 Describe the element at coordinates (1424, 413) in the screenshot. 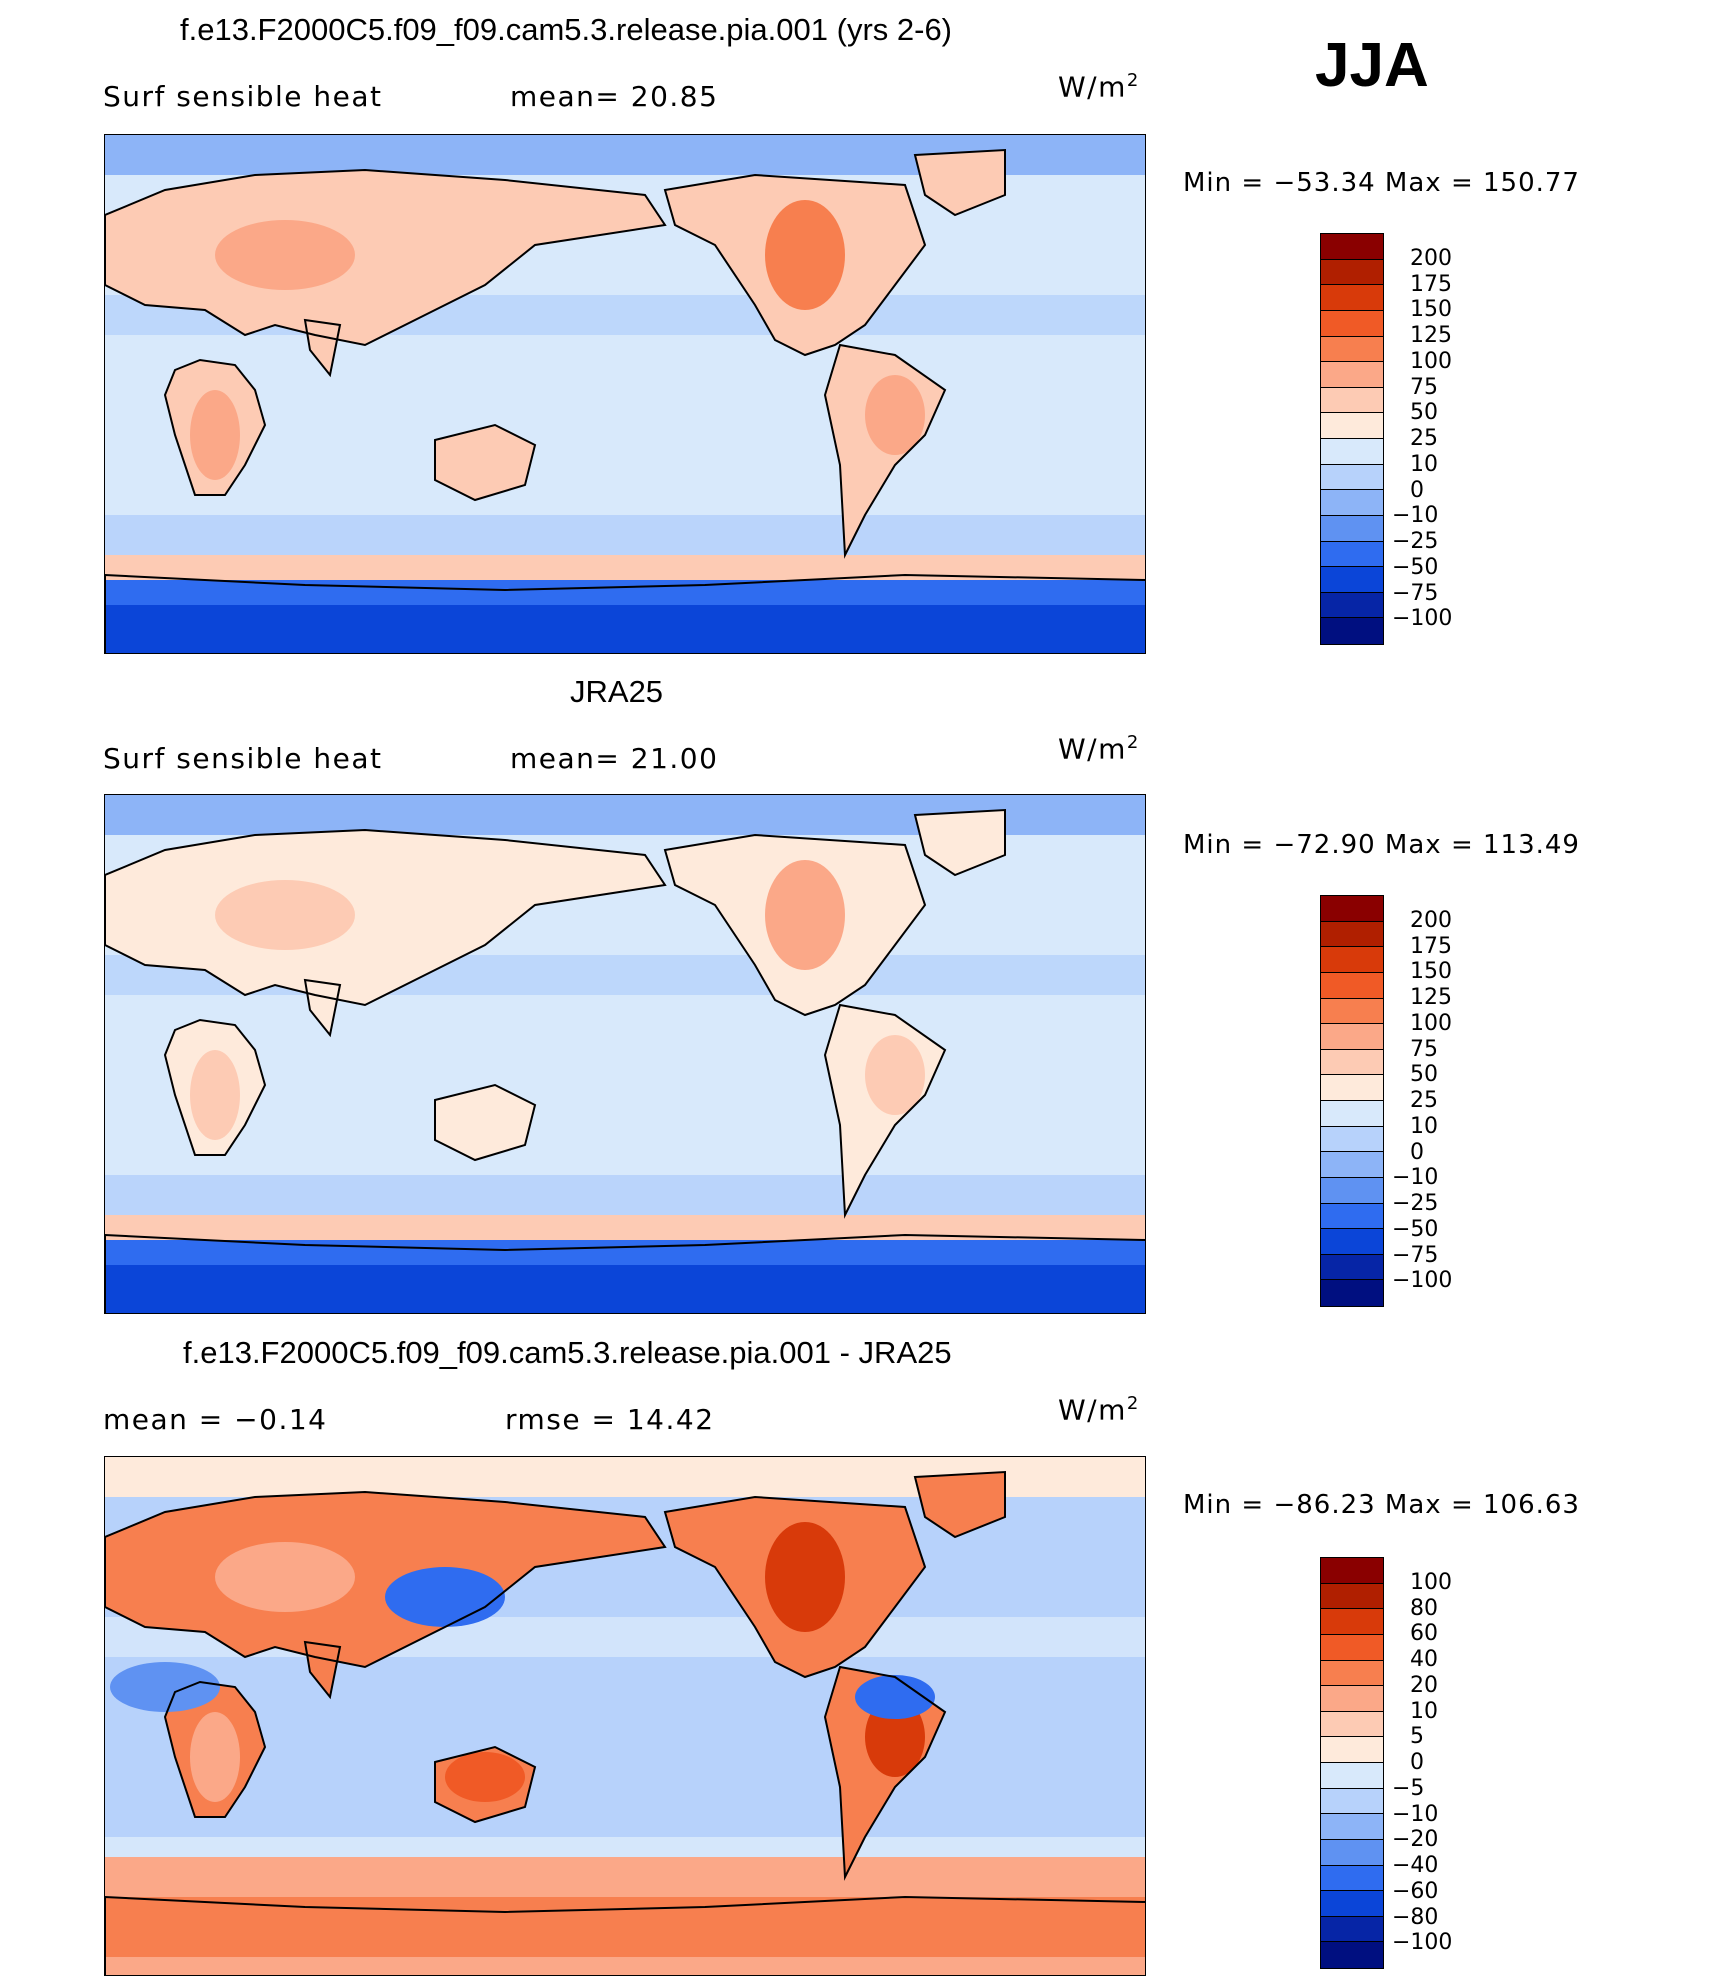

I see `colorbar-tick-label: 50` at that location.